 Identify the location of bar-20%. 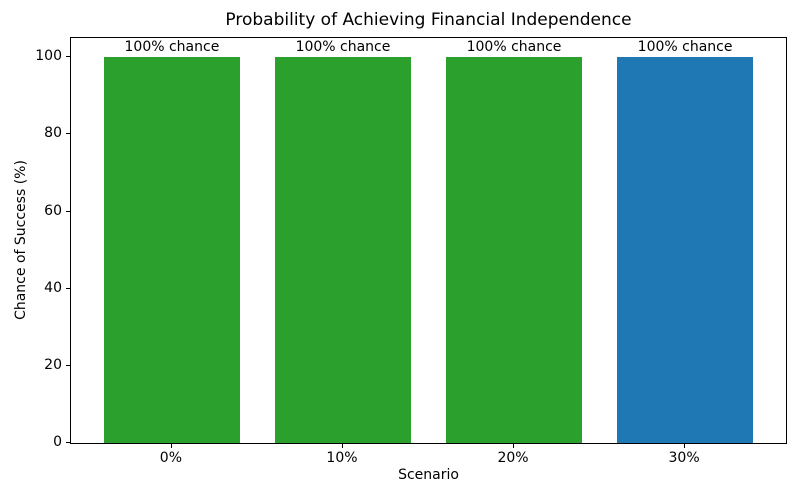
(514, 250).